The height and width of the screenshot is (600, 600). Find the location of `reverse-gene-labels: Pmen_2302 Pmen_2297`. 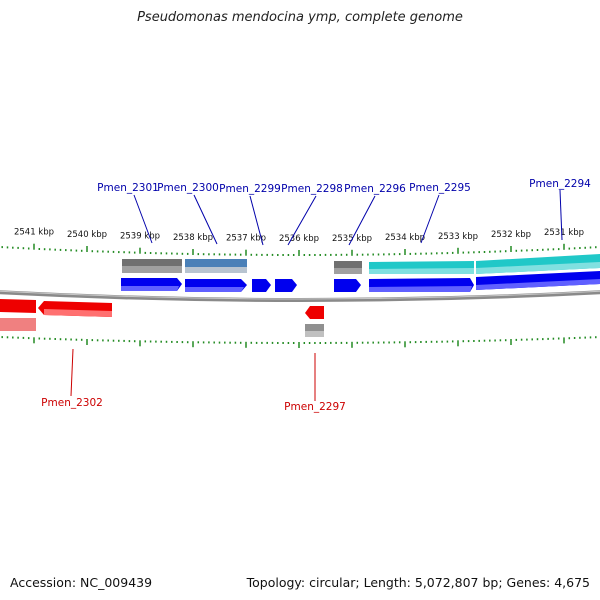

reverse-gene-labels: Pmen_2302 Pmen_2297 is located at coordinates (193, 405).